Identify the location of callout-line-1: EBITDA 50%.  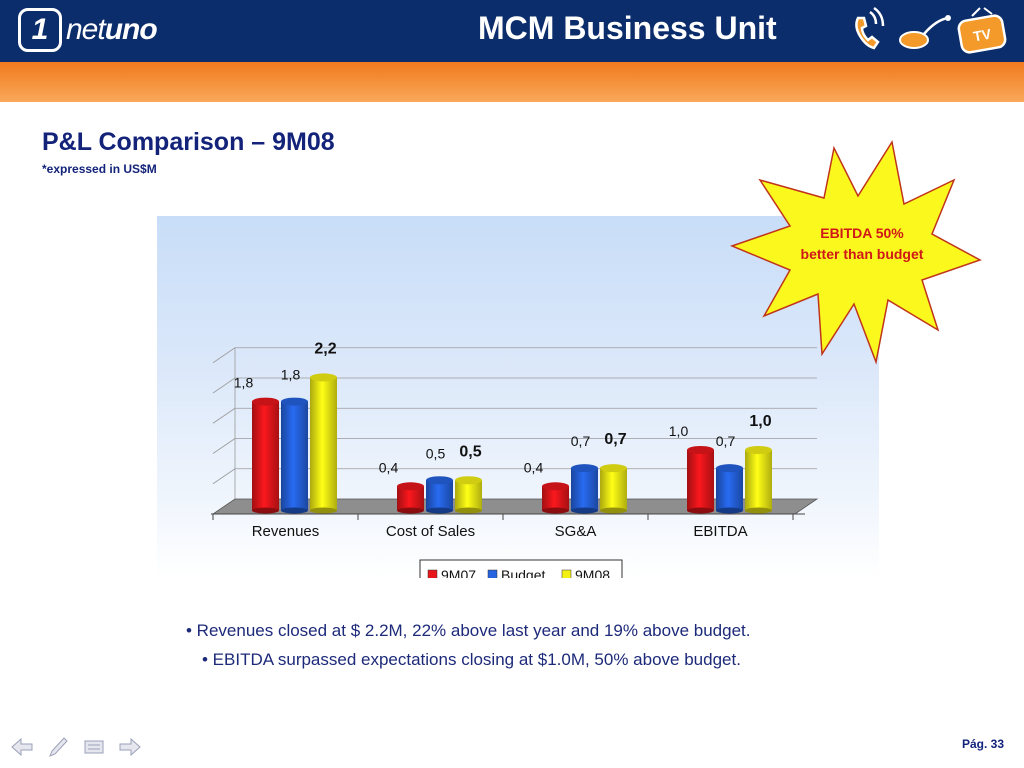
(862, 233).